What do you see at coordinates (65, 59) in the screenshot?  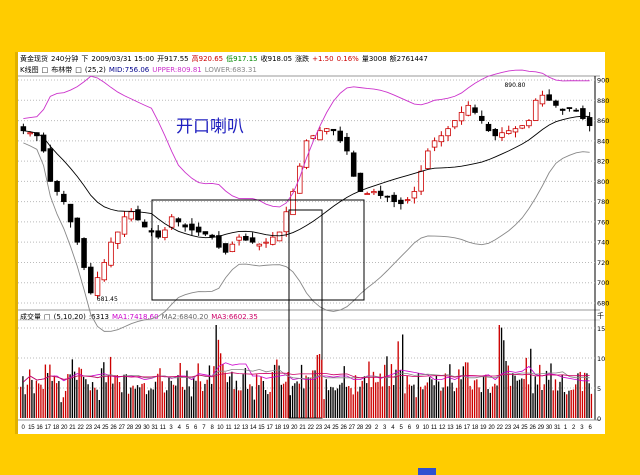 I see `period: 240分钟` at bounding box center [65, 59].